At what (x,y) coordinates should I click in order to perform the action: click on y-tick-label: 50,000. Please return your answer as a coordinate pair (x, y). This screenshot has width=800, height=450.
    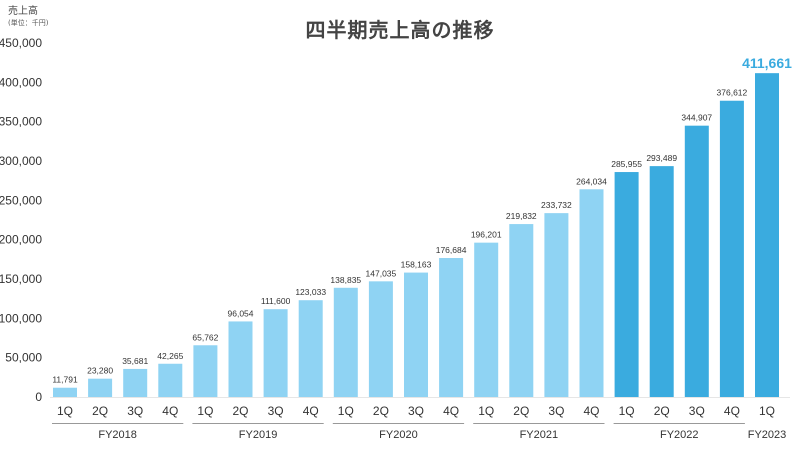
    Looking at the image, I should click on (23, 358).